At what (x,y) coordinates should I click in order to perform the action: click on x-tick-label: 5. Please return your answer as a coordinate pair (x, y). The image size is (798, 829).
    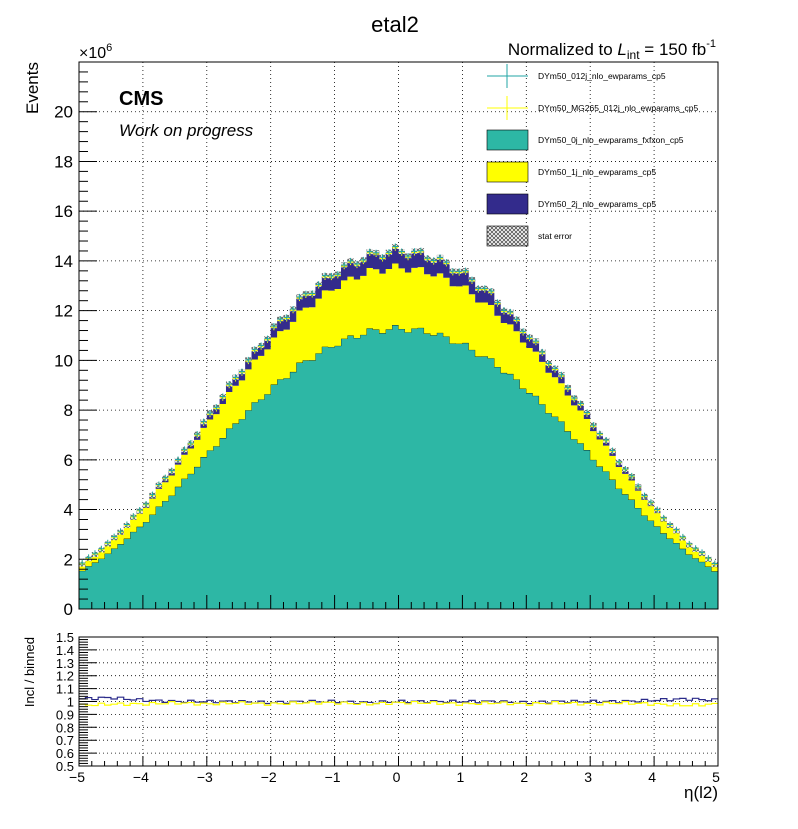
    Looking at the image, I should click on (716, 777).